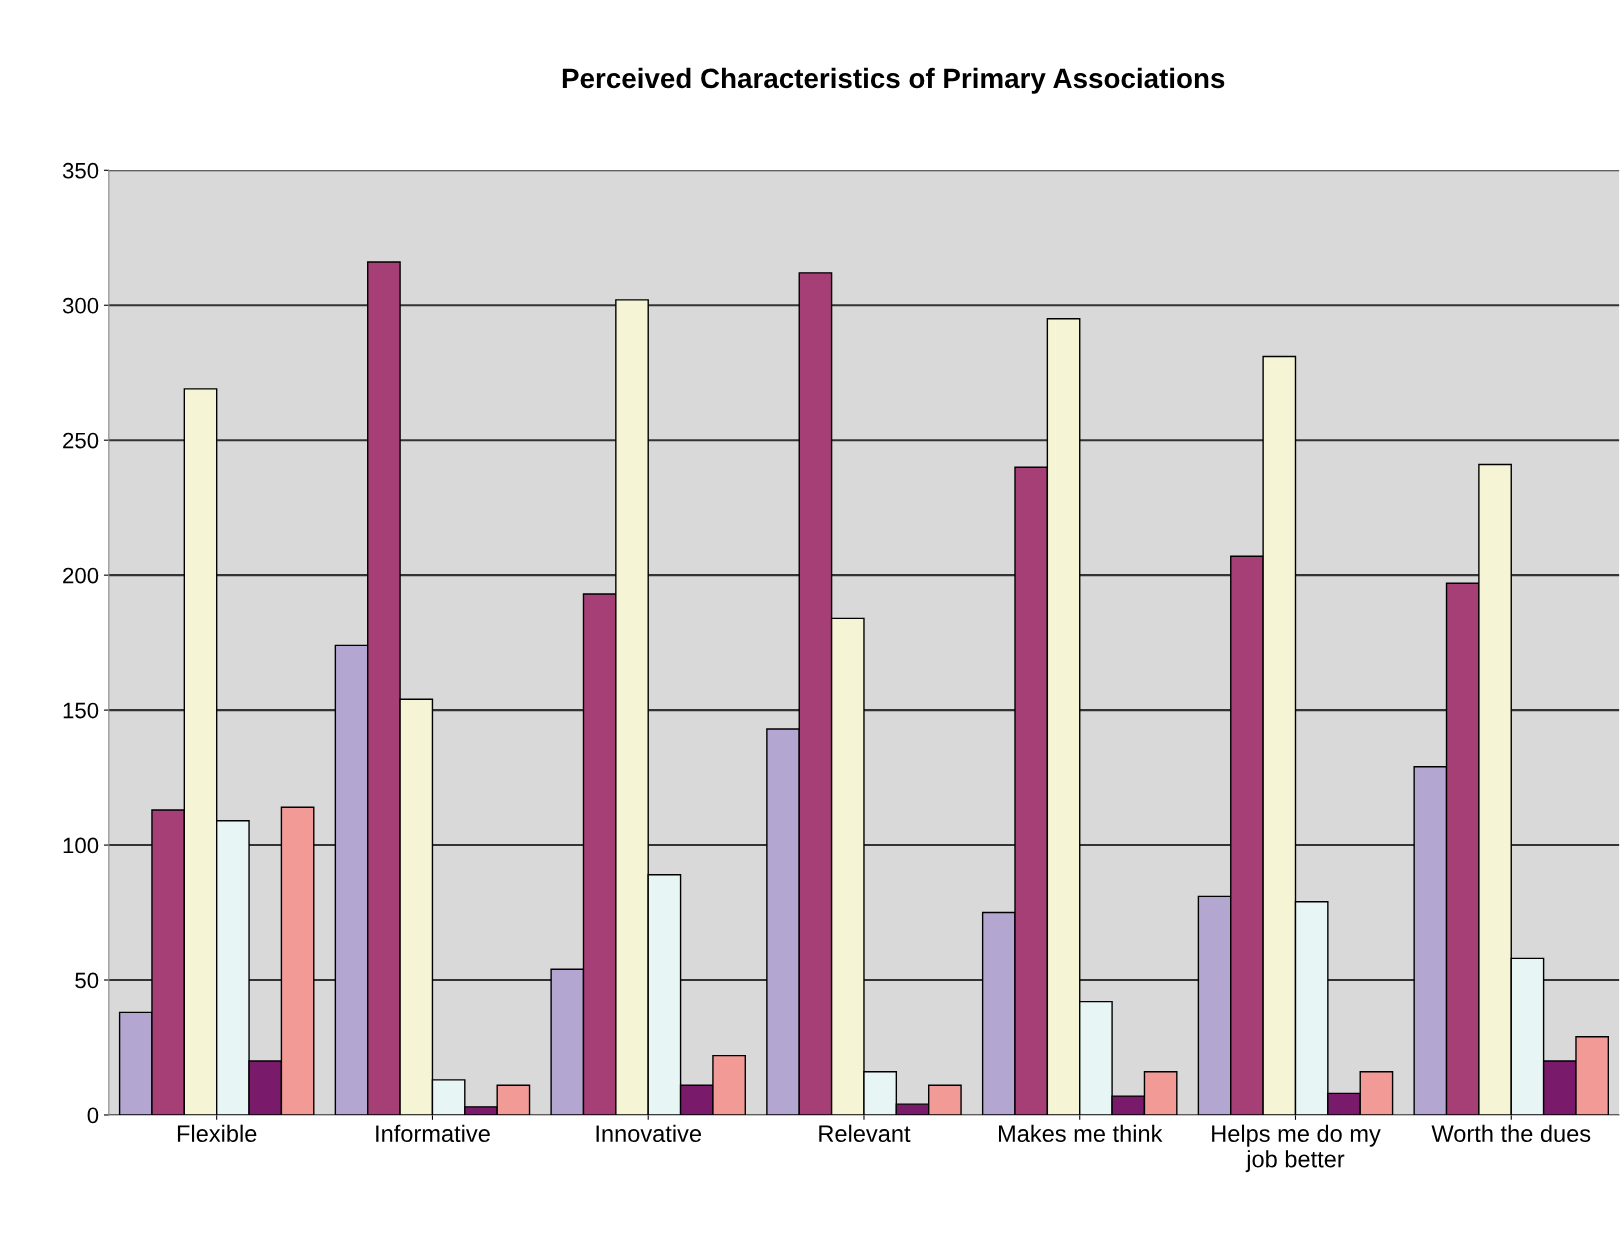  I want to click on y-tick-label: 300, so click(80, 305).